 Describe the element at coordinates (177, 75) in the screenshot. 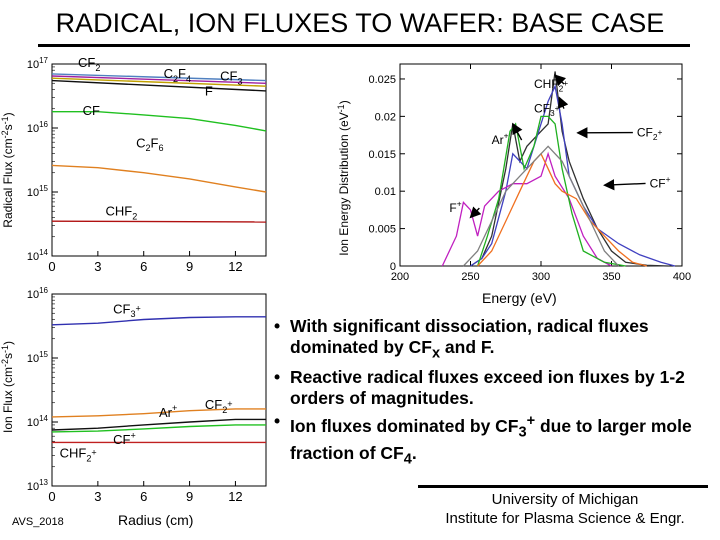

I see `series-label: C2F4` at that location.